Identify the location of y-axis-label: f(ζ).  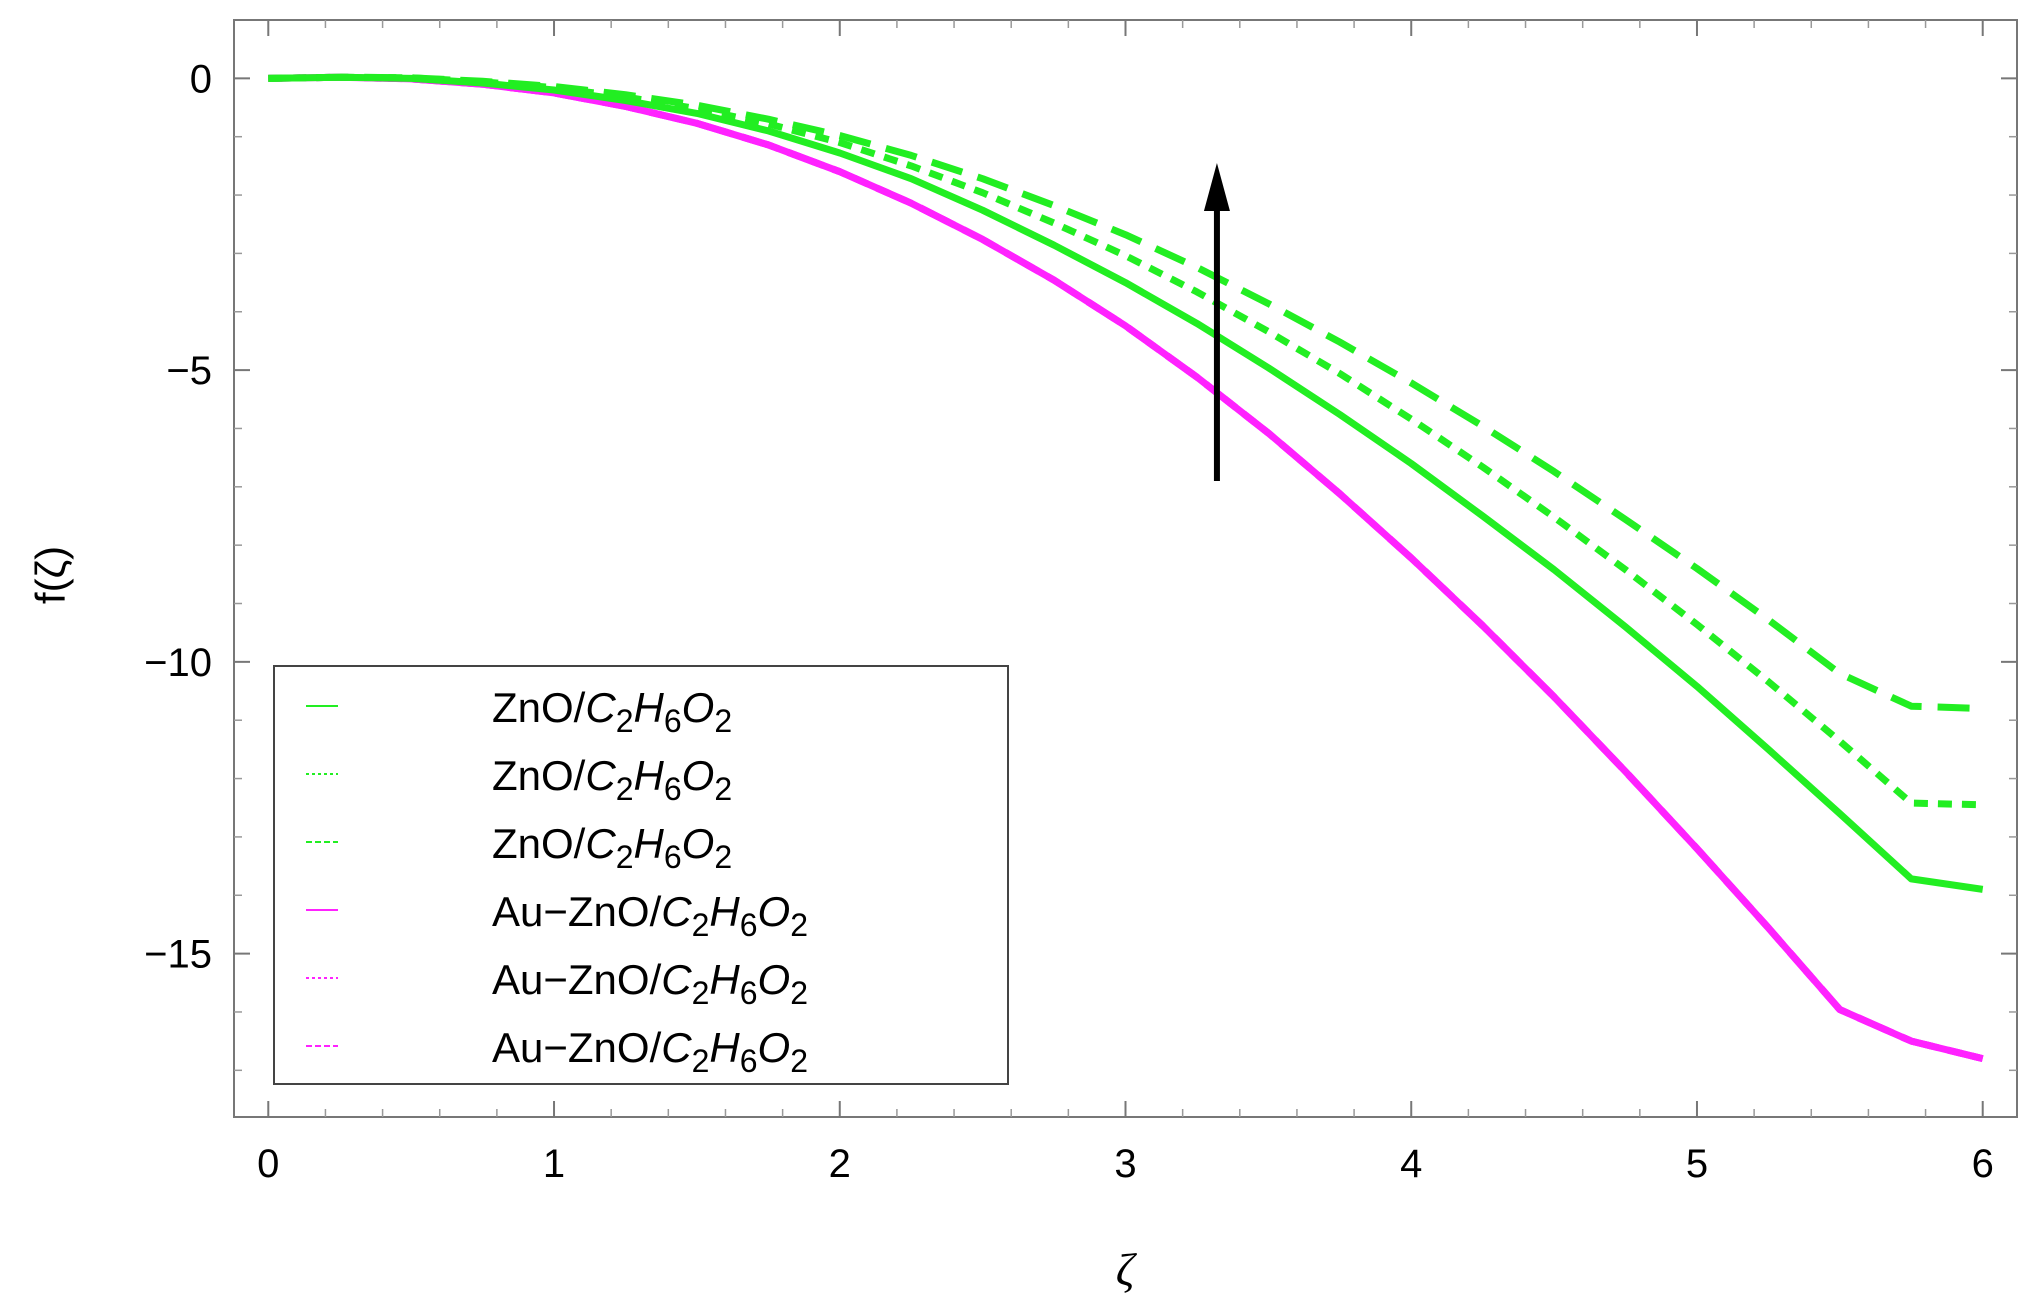
(50, 575).